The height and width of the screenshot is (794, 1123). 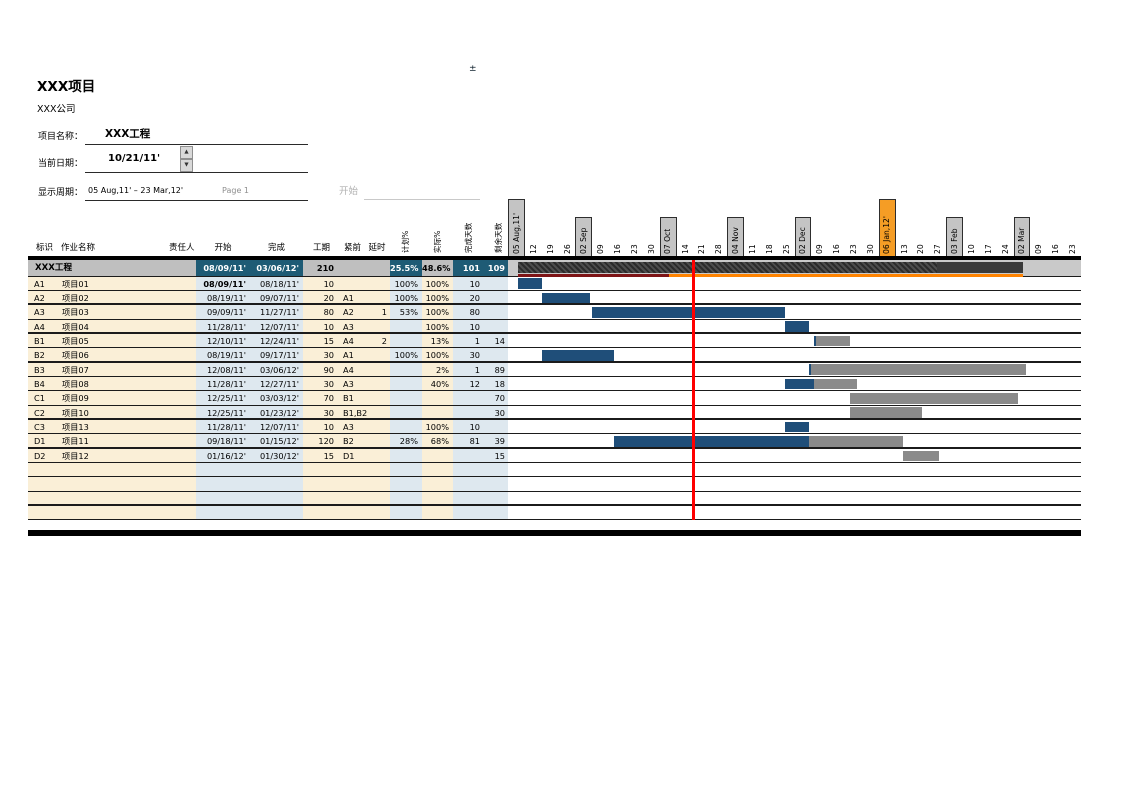 I want to click on timeline-month-label: 04 Nov, so click(x=735, y=240).